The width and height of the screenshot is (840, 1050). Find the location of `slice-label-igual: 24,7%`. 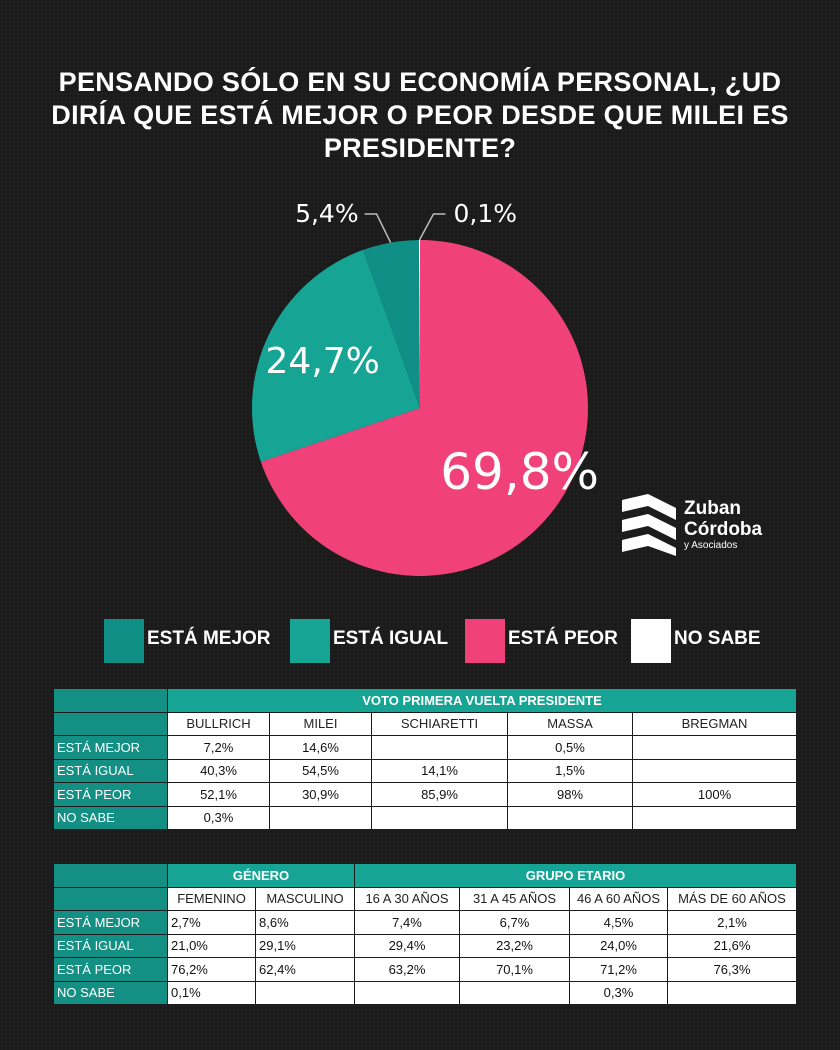

slice-label-igual: 24,7% is located at coordinates (323, 361).